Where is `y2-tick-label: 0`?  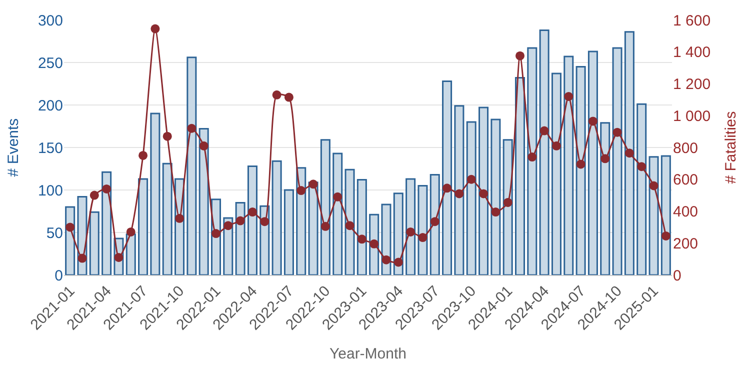 y2-tick-label: 0 is located at coordinates (677, 275).